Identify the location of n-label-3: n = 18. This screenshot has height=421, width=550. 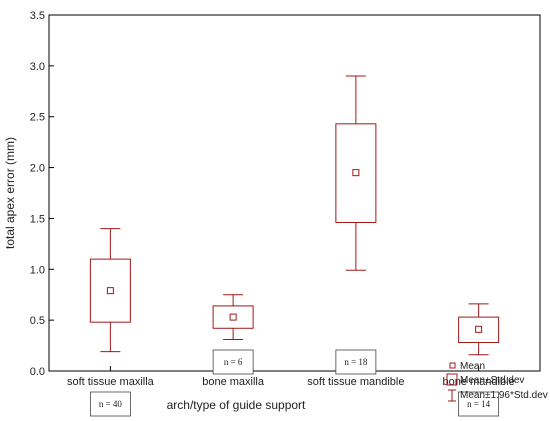
(356, 362).